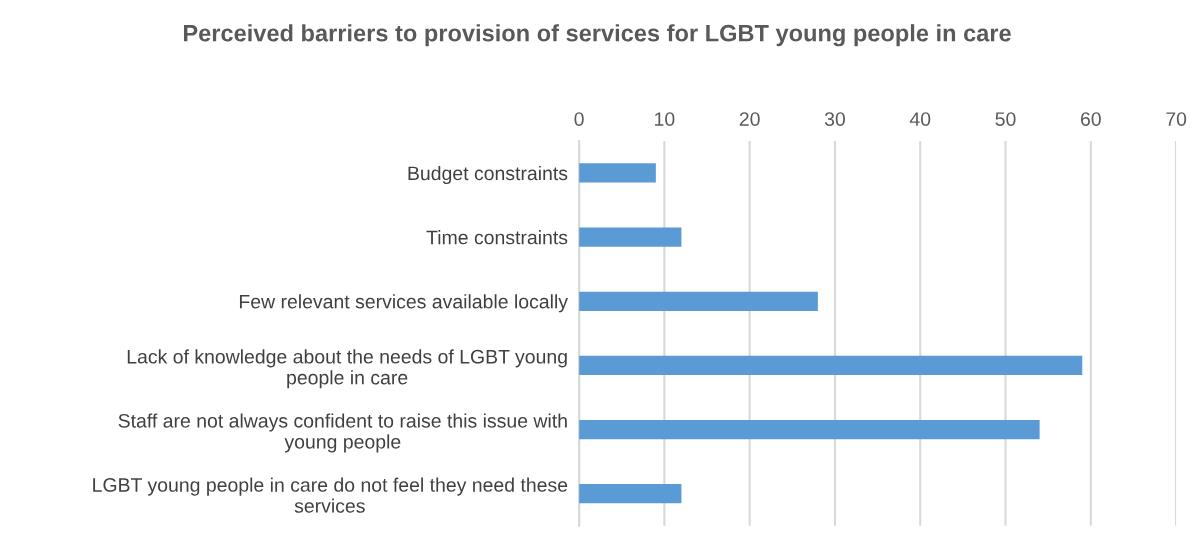 Image resolution: width=1194 pixels, height=542 pixels. What do you see at coordinates (1176, 119) in the screenshot?
I see `x-tick-label: 70` at bounding box center [1176, 119].